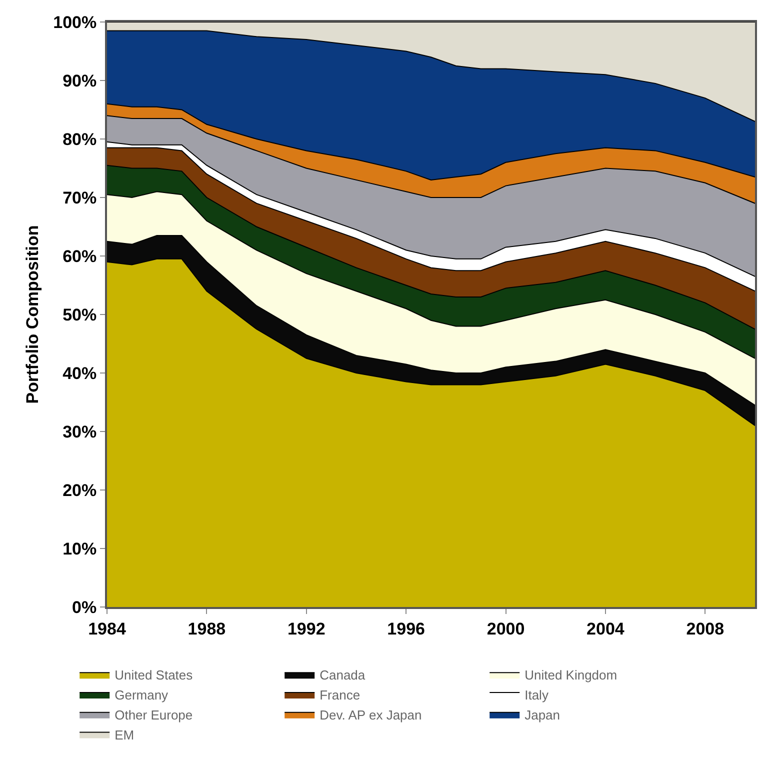  I want to click on legend-label: Canada, so click(343, 675).